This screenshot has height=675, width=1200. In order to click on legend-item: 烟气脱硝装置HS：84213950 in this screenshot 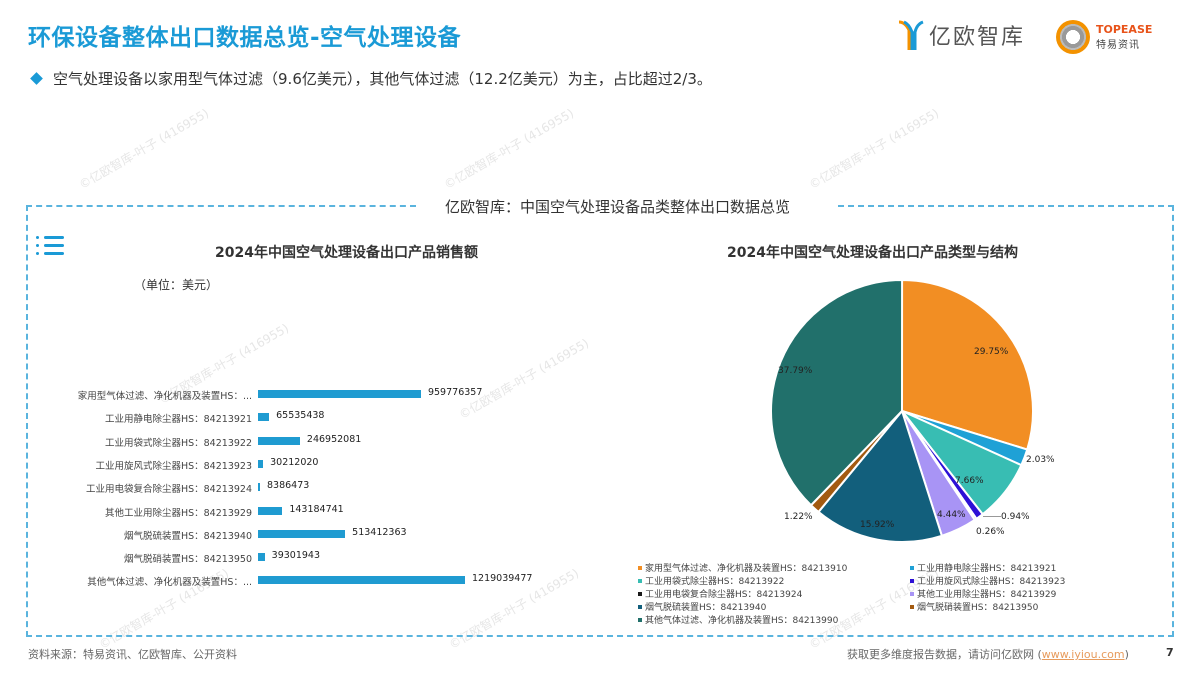, I will do `click(974, 606)`.